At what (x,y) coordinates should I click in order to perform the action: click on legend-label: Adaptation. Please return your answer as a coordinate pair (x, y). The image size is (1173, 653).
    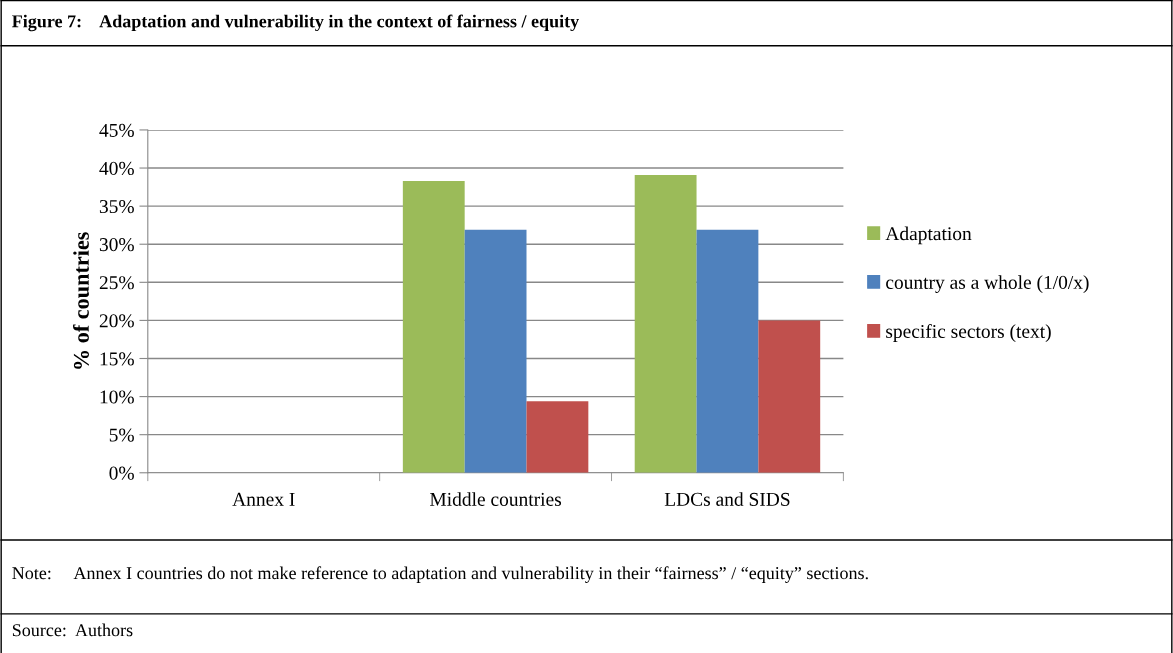
    Looking at the image, I should click on (928, 235).